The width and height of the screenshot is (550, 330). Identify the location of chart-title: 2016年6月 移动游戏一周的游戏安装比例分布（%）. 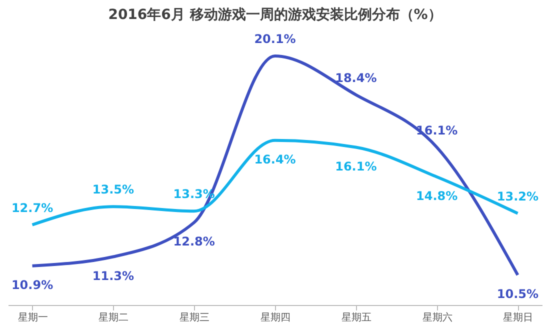
(275, 14).